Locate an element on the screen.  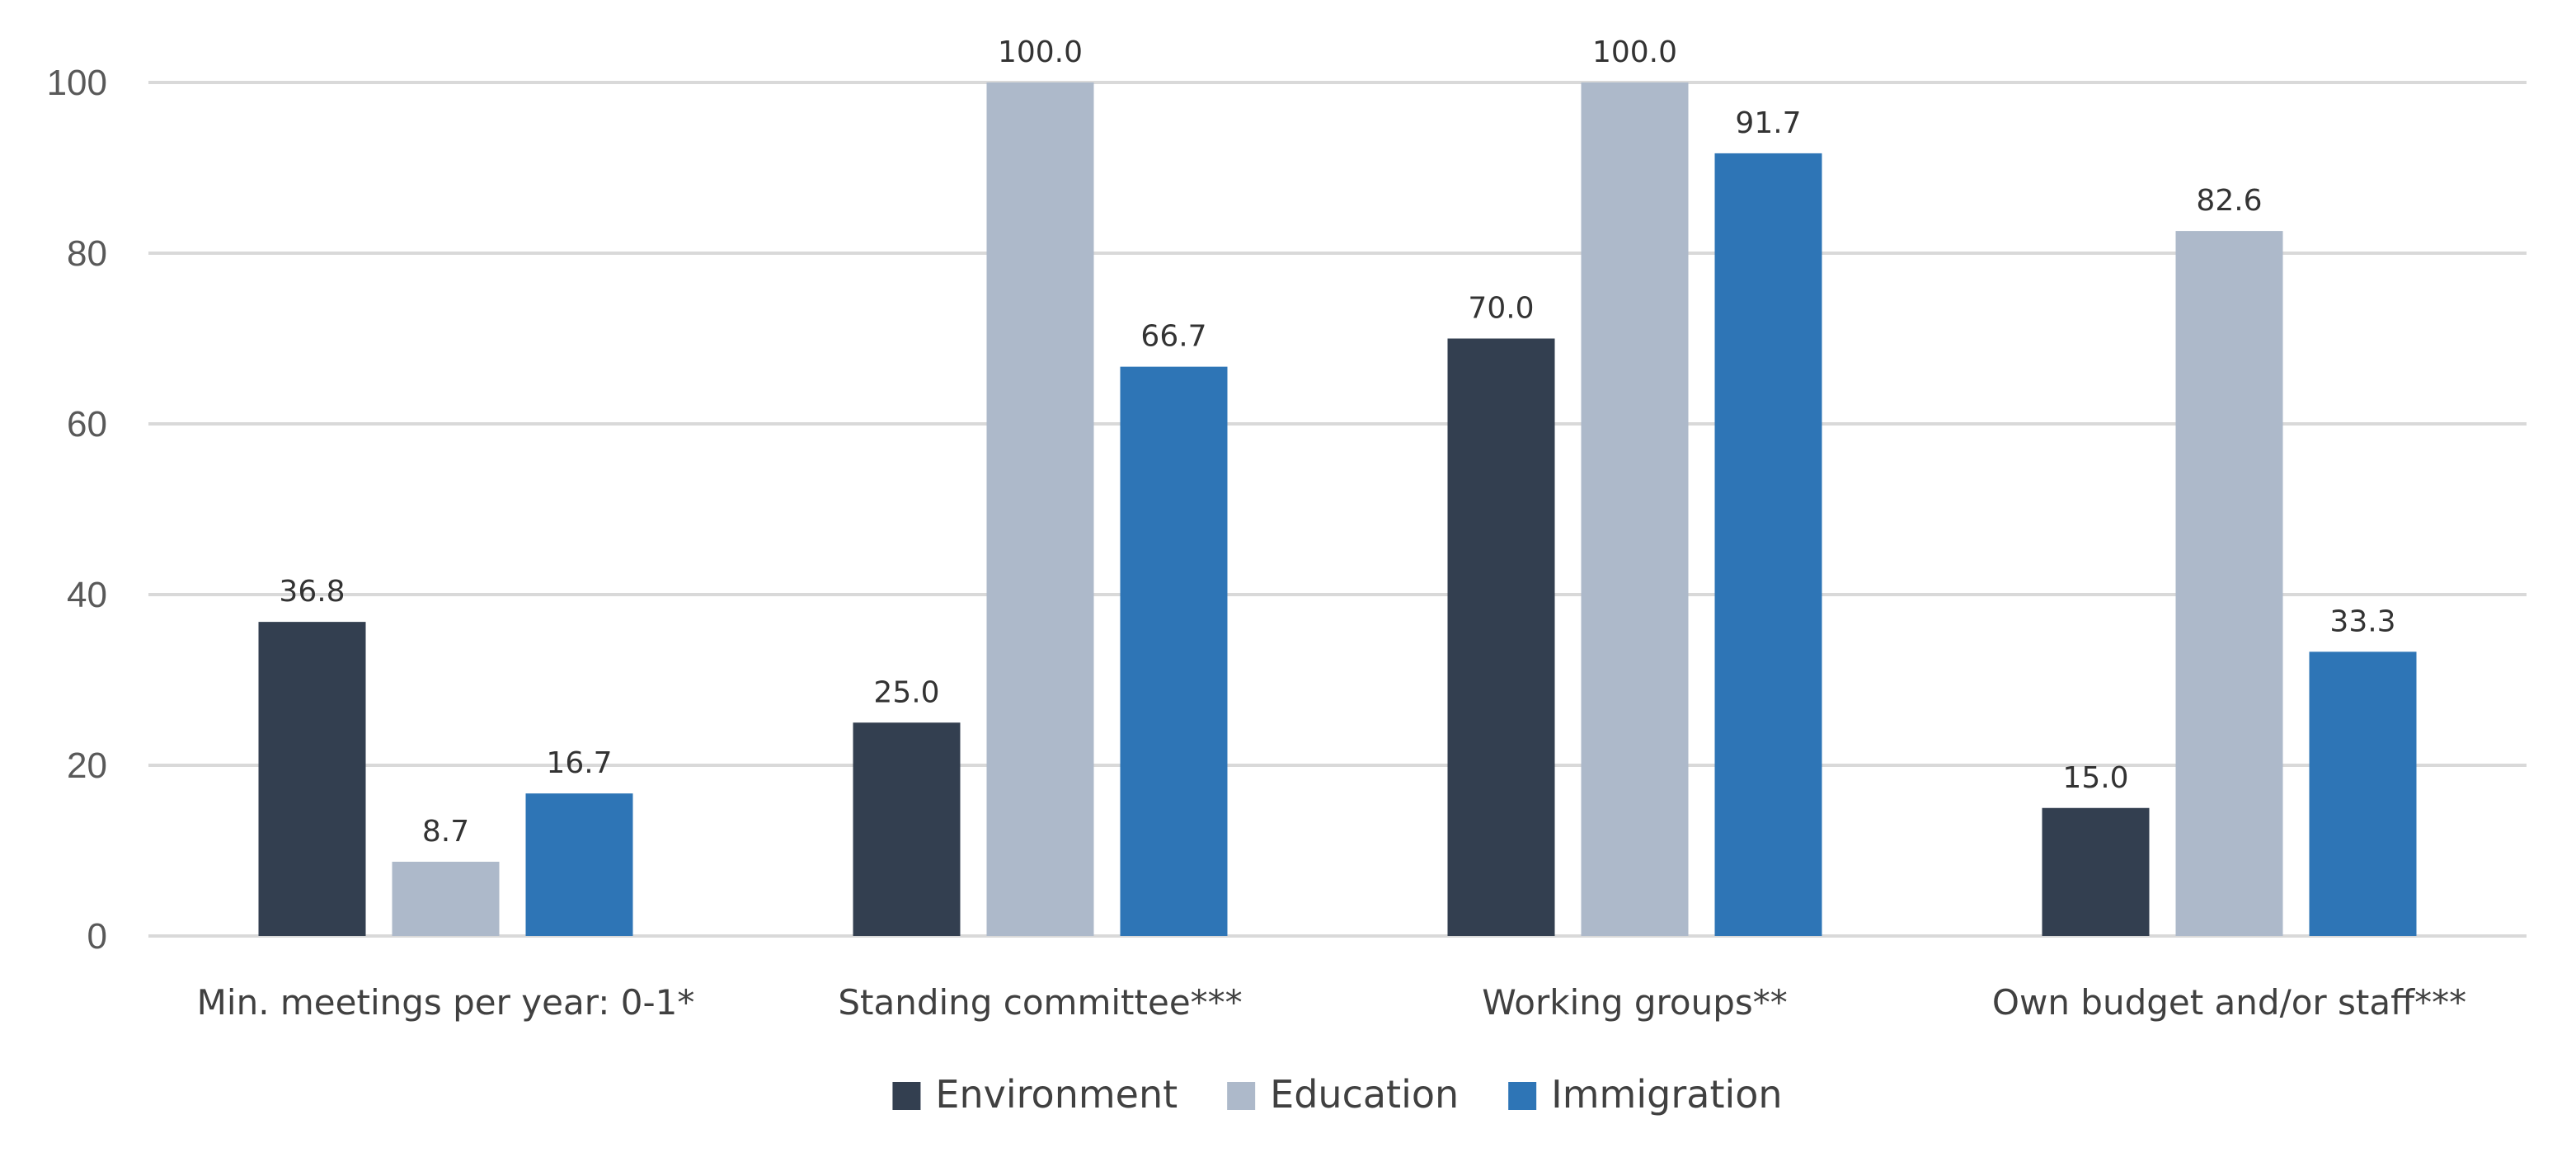
legend-item-environment: Environment is located at coordinates (1035, 1094).